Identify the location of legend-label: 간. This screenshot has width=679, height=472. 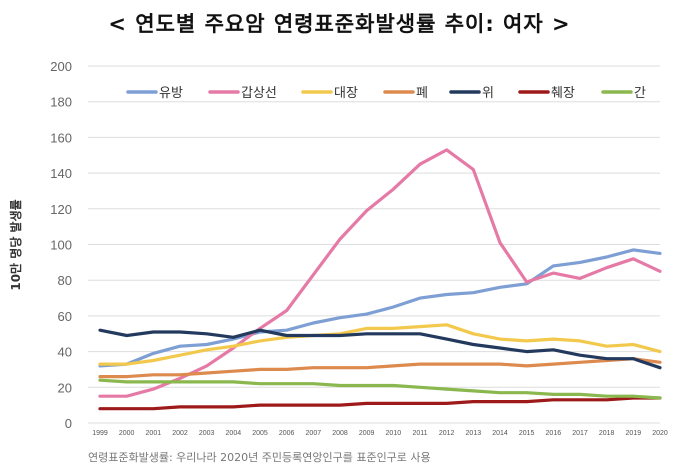
(640, 93).